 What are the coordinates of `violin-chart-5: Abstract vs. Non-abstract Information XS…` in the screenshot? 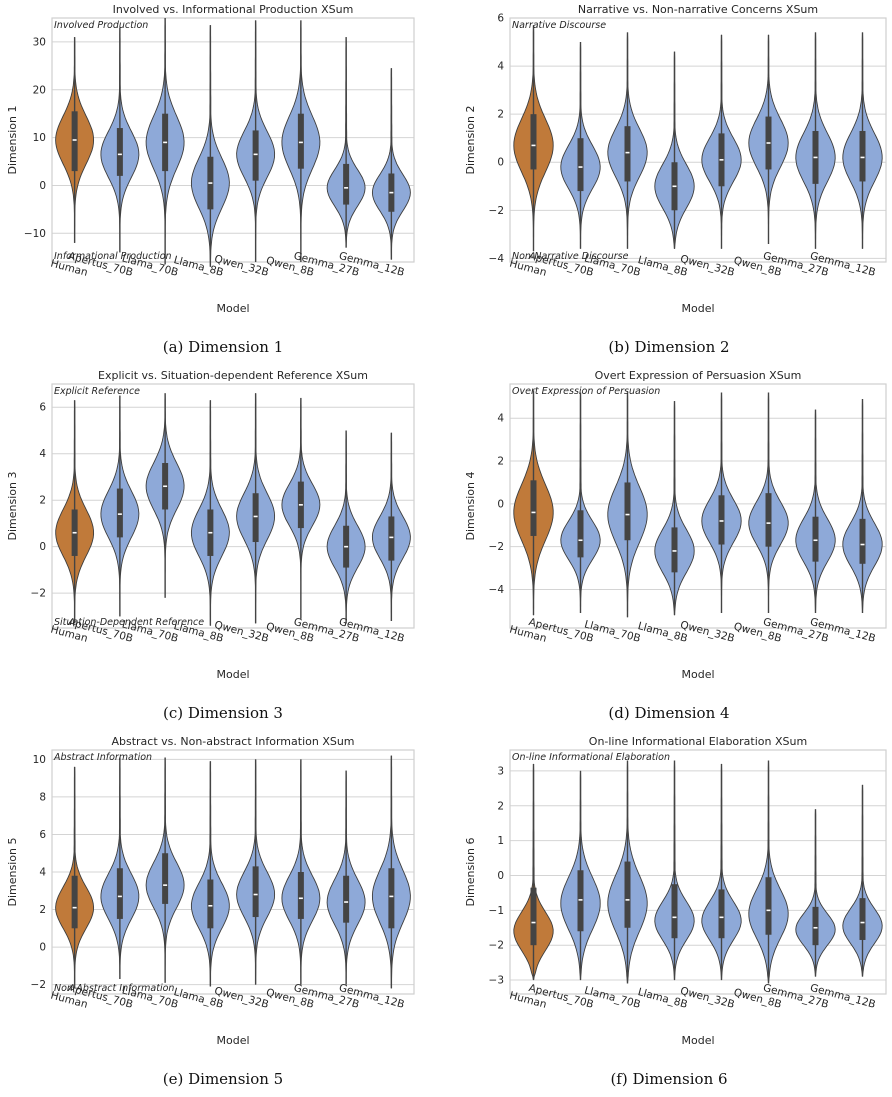 It's located at (210, 891).